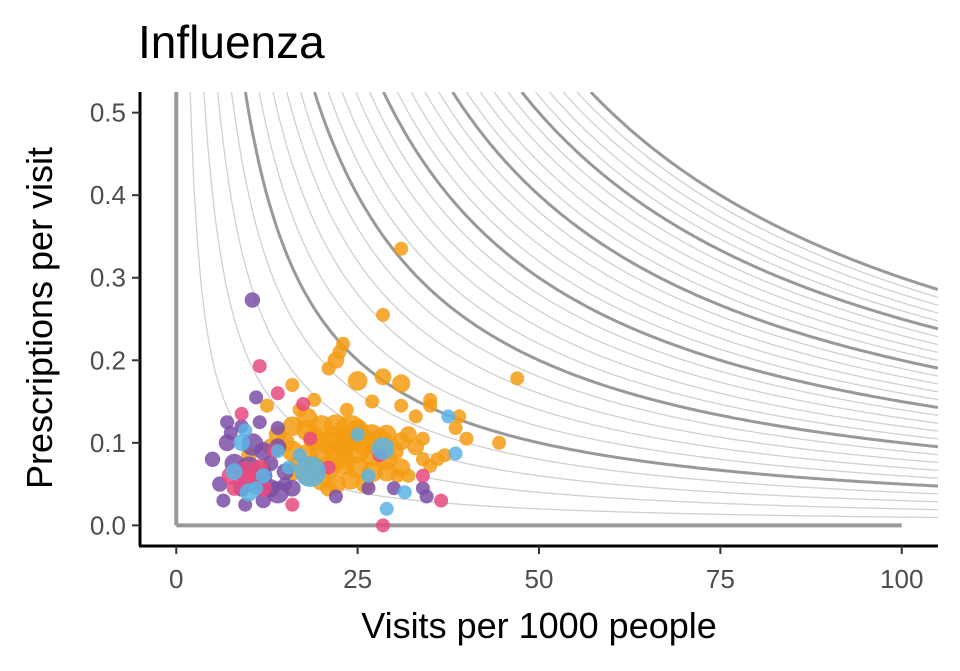 The image size is (960, 671). Describe the element at coordinates (108, 113) in the screenshot. I see `y-tick-label: 0.5` at that location.